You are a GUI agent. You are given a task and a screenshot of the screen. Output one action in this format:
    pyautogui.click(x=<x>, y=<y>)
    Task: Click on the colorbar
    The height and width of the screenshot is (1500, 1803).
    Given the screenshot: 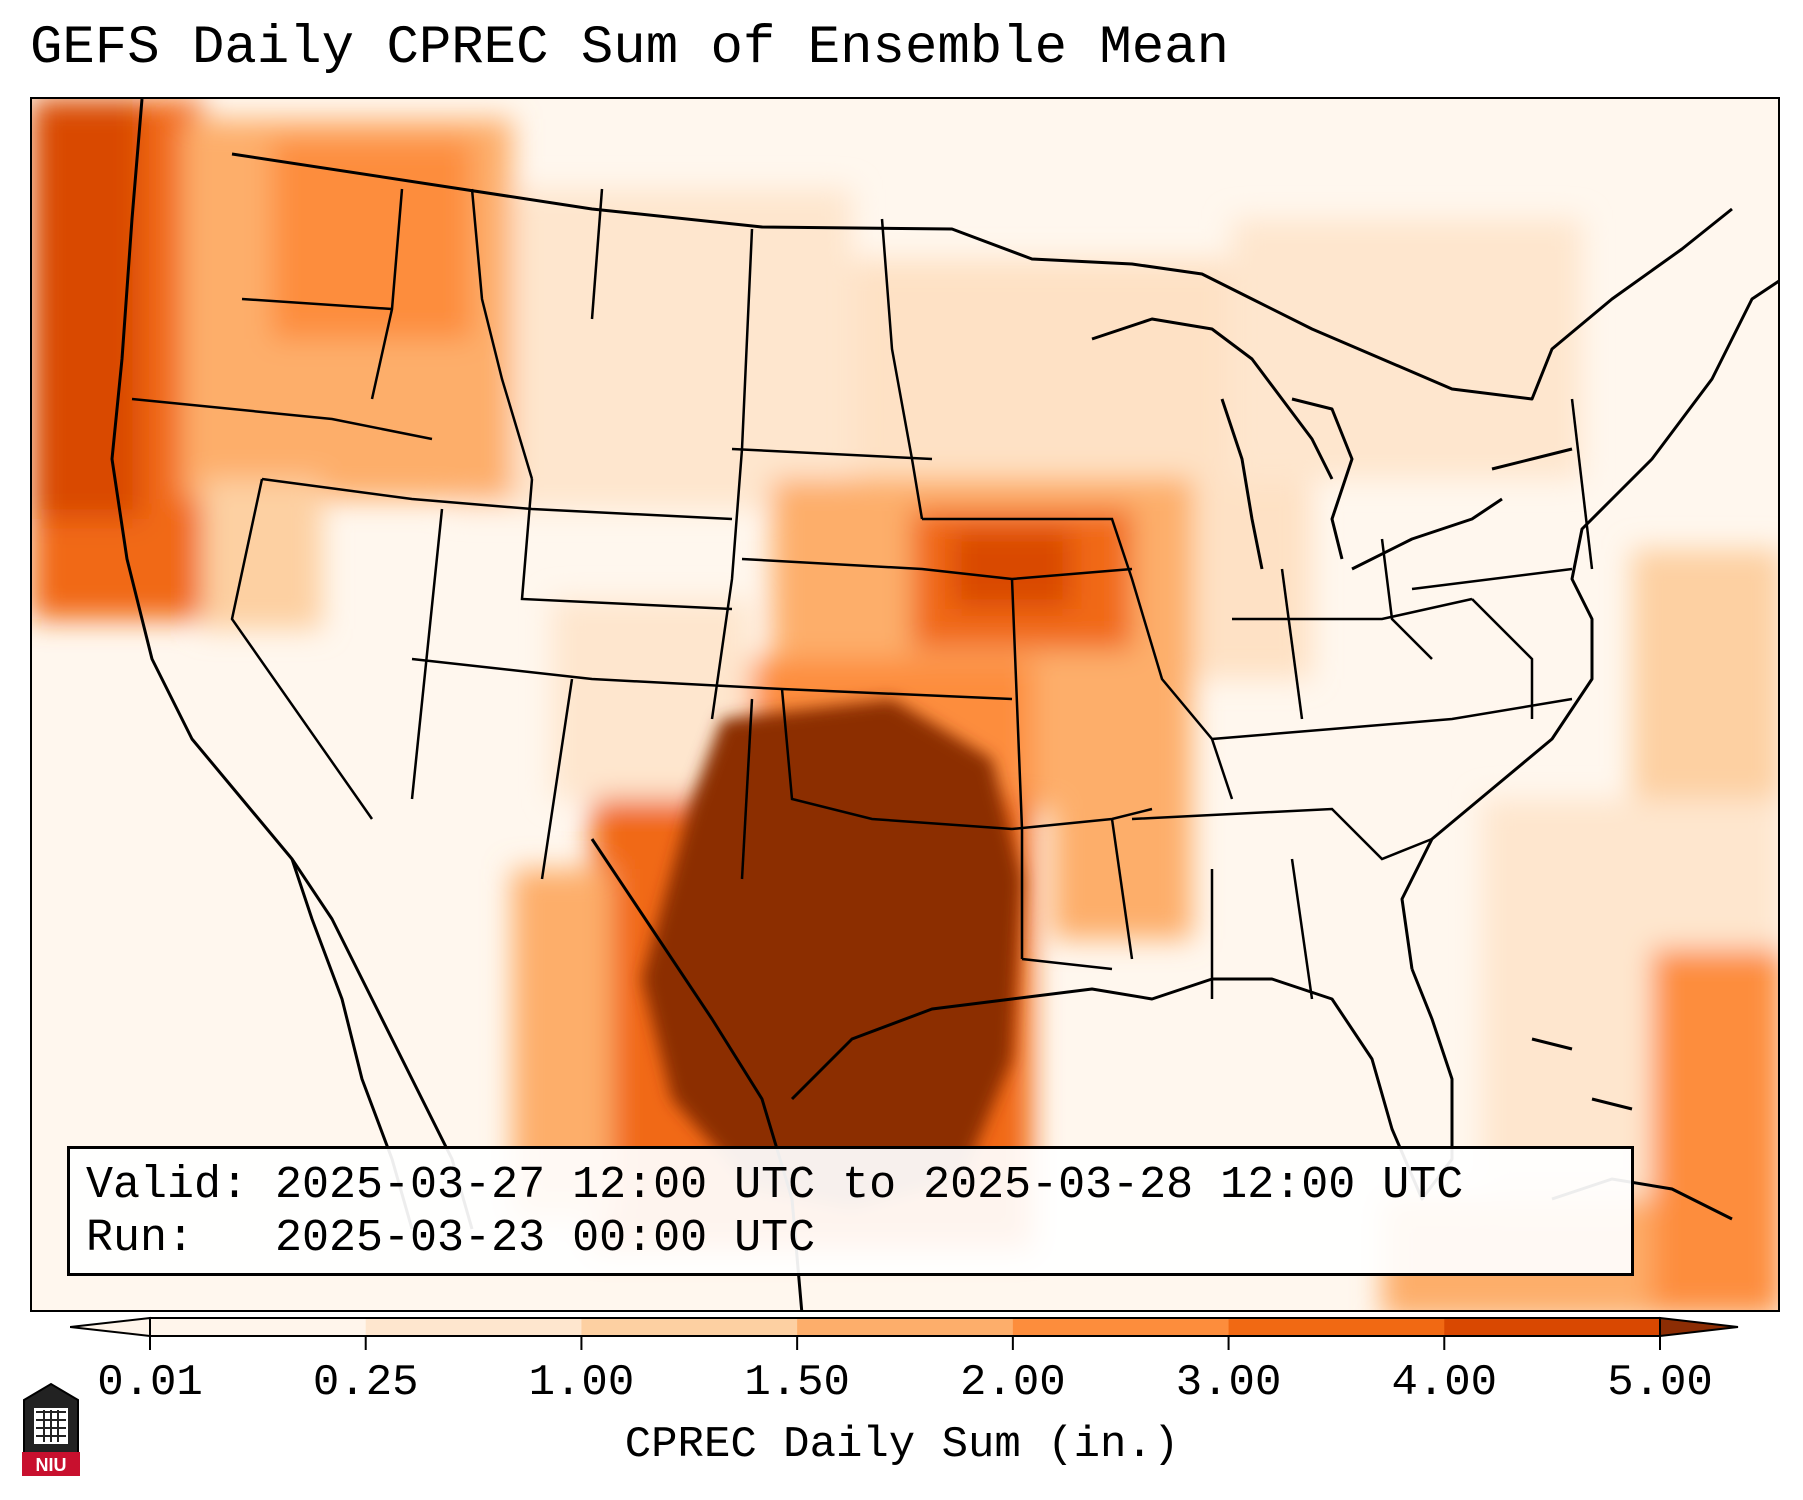 What is the action you would take?
    pyautogui.click(x=904, y=1333)
    